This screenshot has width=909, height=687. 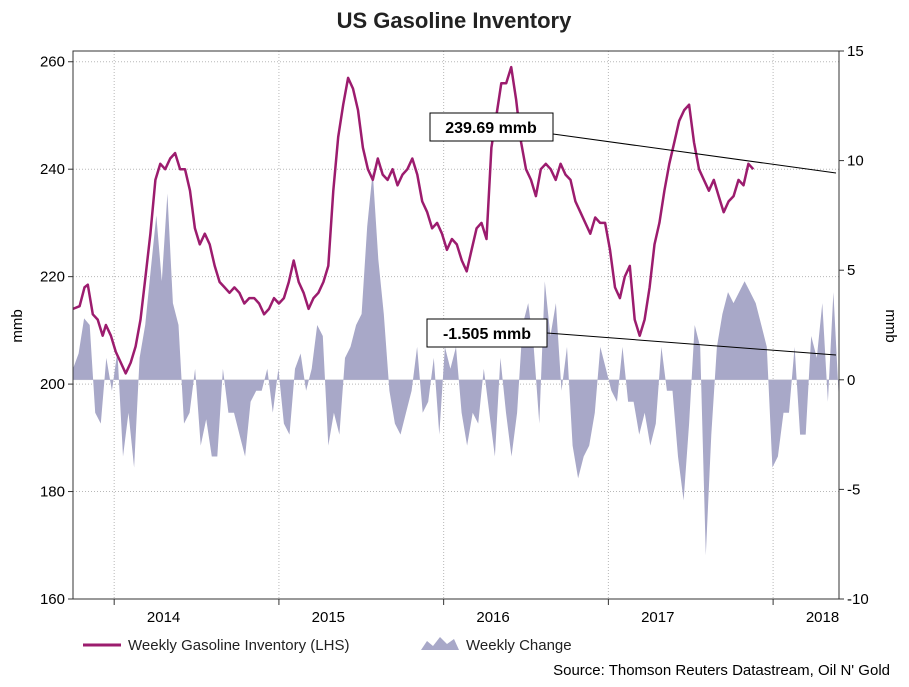 What do you see at coordinates (52, 599) in the screenshot?
I see `left-tick-label: 160` at bounding box center [52, 599].